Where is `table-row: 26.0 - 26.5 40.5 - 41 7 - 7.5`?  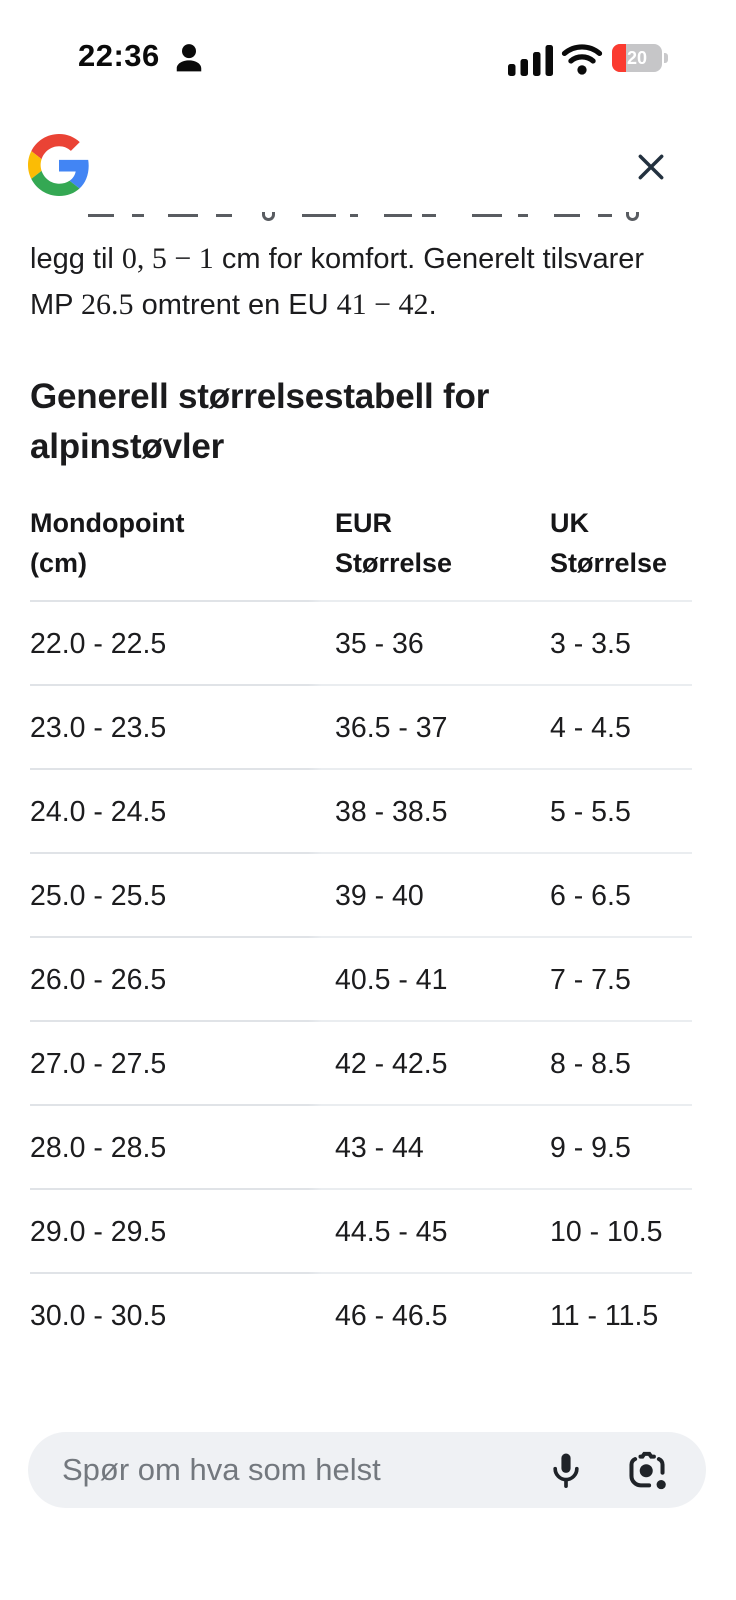
table-row: 26.0 - 26.5 40.5 - 41 7 - 7.5 is located at coordinates (361, 980).